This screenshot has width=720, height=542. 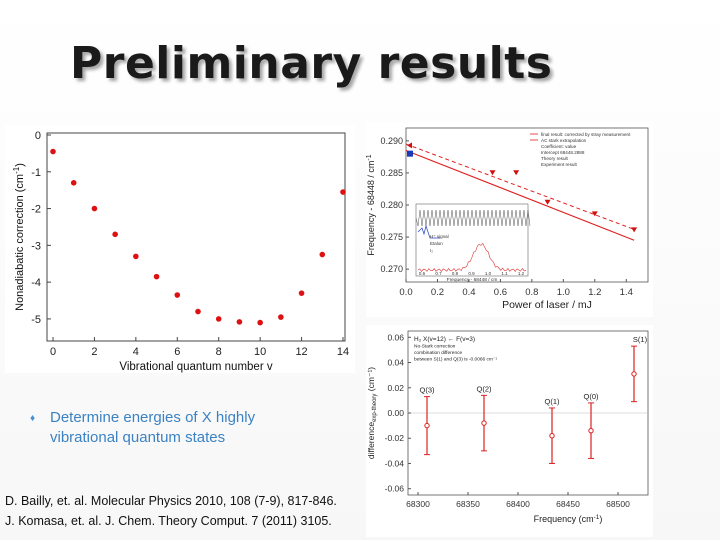 I want to click on y-tick-label: 0.280, so click(x=391, y=205).